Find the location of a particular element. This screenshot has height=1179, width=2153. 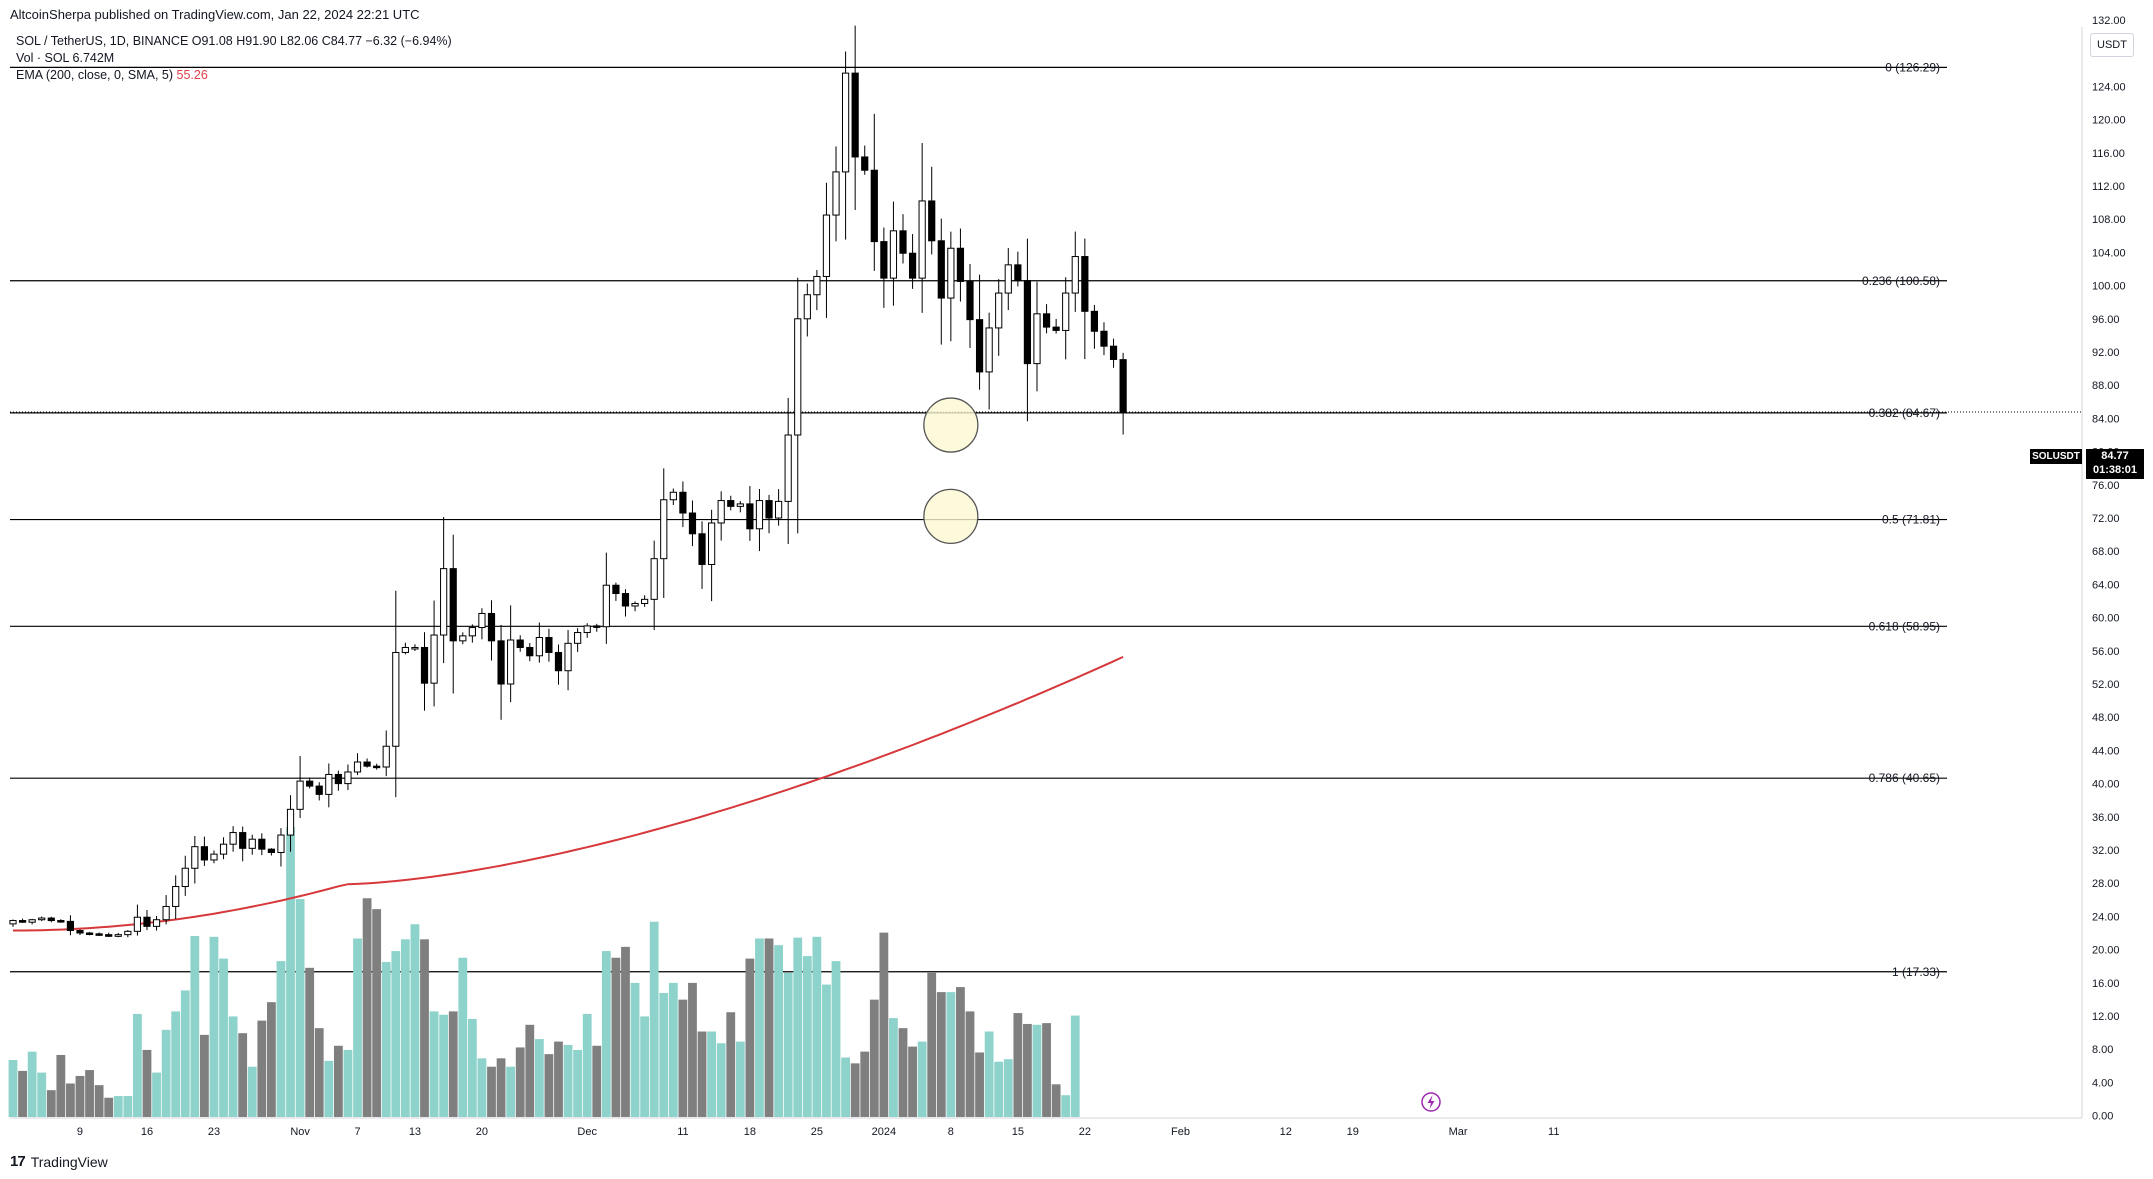

currency-selector: USDT is located at coordinates (2112, 45).